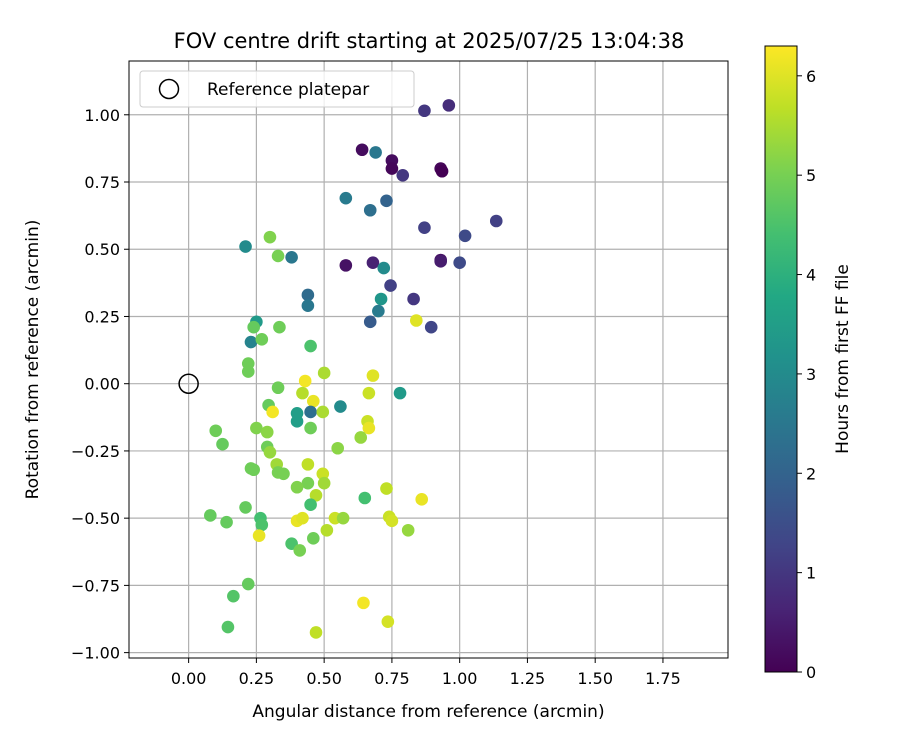 This screenshot has width=900, height=750. Describe the element at coordinates (811, 275) in the screenshot. I see `colorbar-tick-label: 4` at that location.